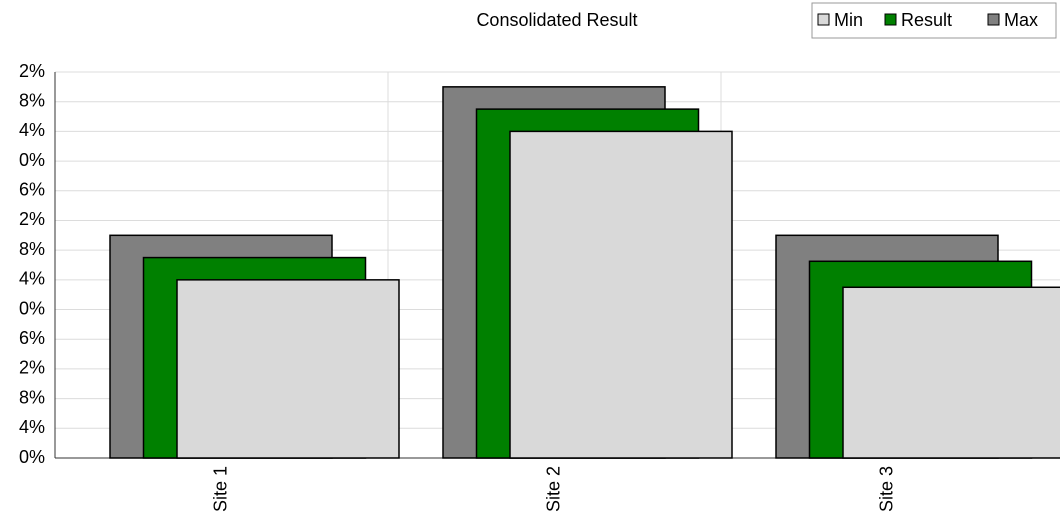 This screenshot has height=525, width=1060. Describe the element at coordinates (220, 489) in the screenshot. I see `x-tick-label: Site 1` at that location.